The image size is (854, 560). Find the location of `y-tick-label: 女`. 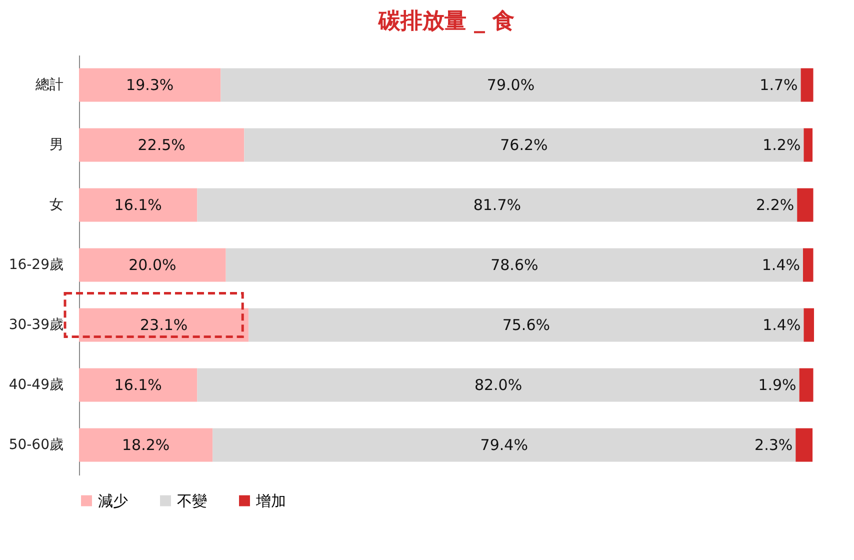

y-tick-label: 女 is located at coordinates (57, 205).